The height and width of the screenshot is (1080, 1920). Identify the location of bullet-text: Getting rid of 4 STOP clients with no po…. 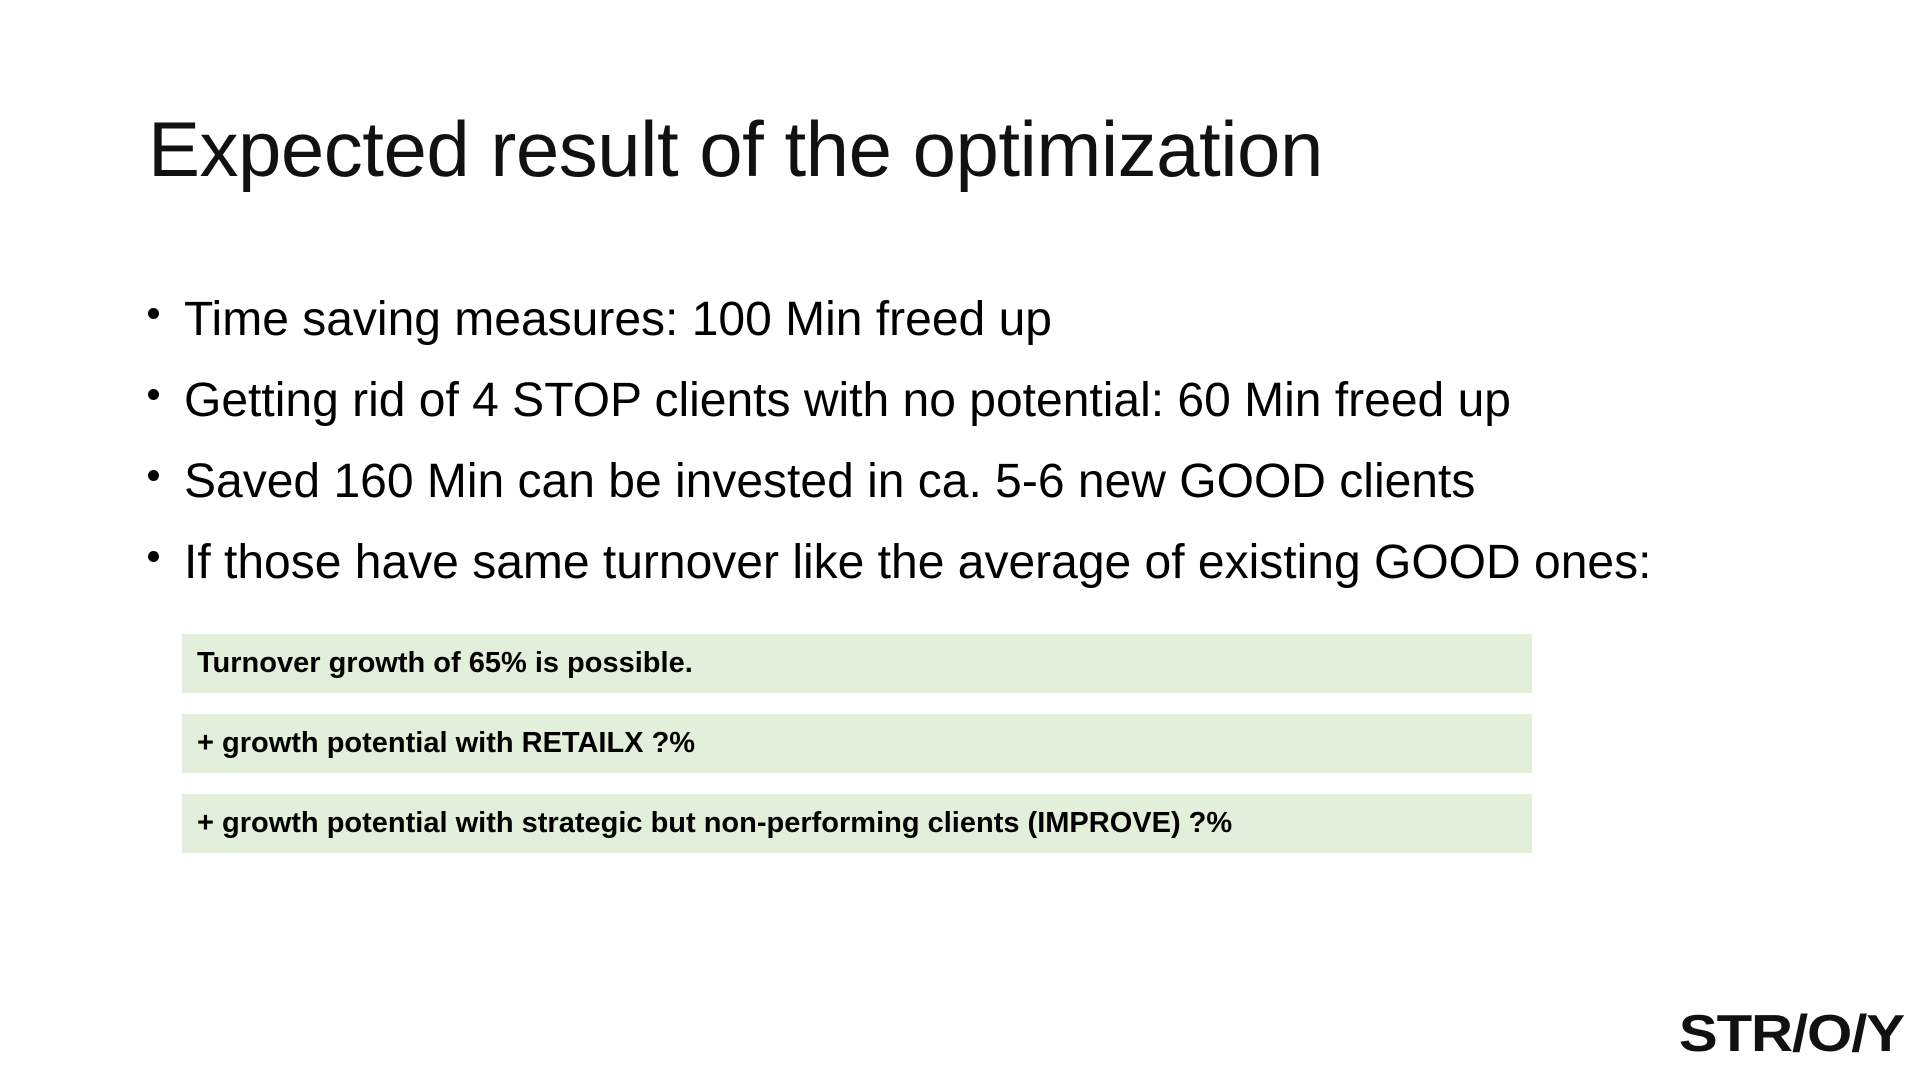
(847, 400).